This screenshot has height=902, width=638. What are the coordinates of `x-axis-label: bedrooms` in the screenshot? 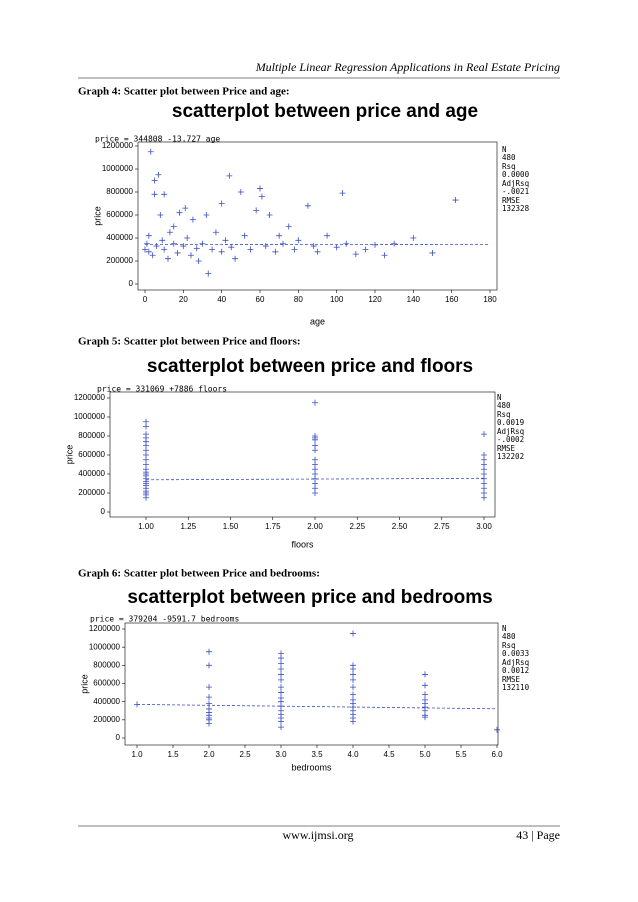 It's located at (311, 767).